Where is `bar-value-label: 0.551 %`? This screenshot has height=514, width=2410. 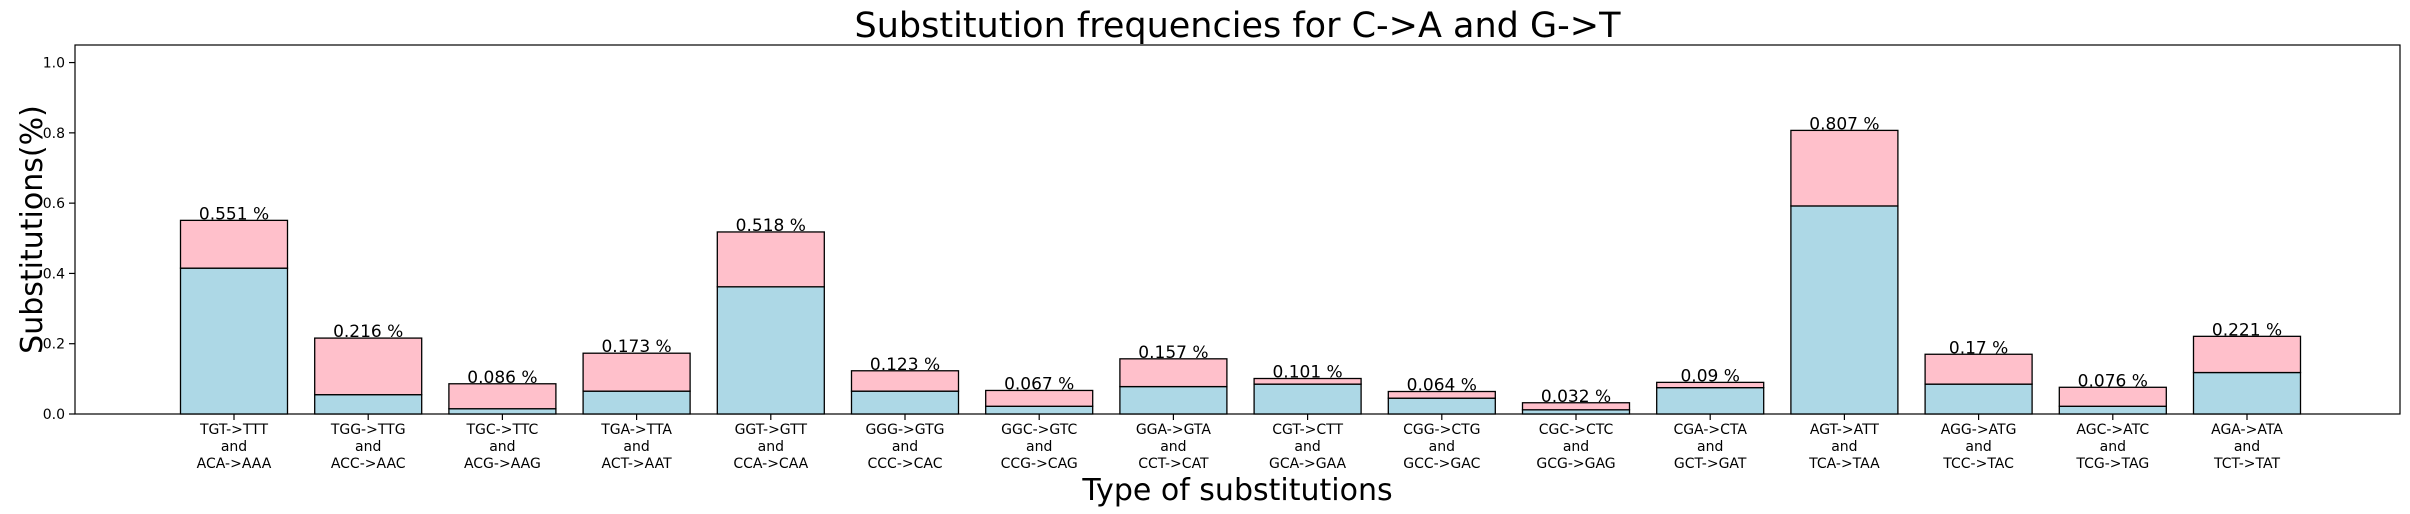
bar-value-label: 0.551 % is located at coordinates (234, 214).